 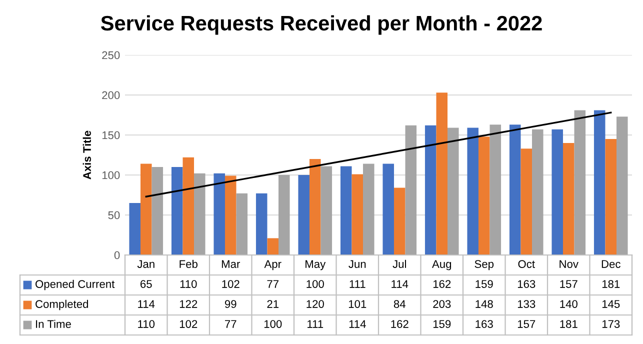 I want to click on x-tick-label: Jun, so click(x=357, y=264).